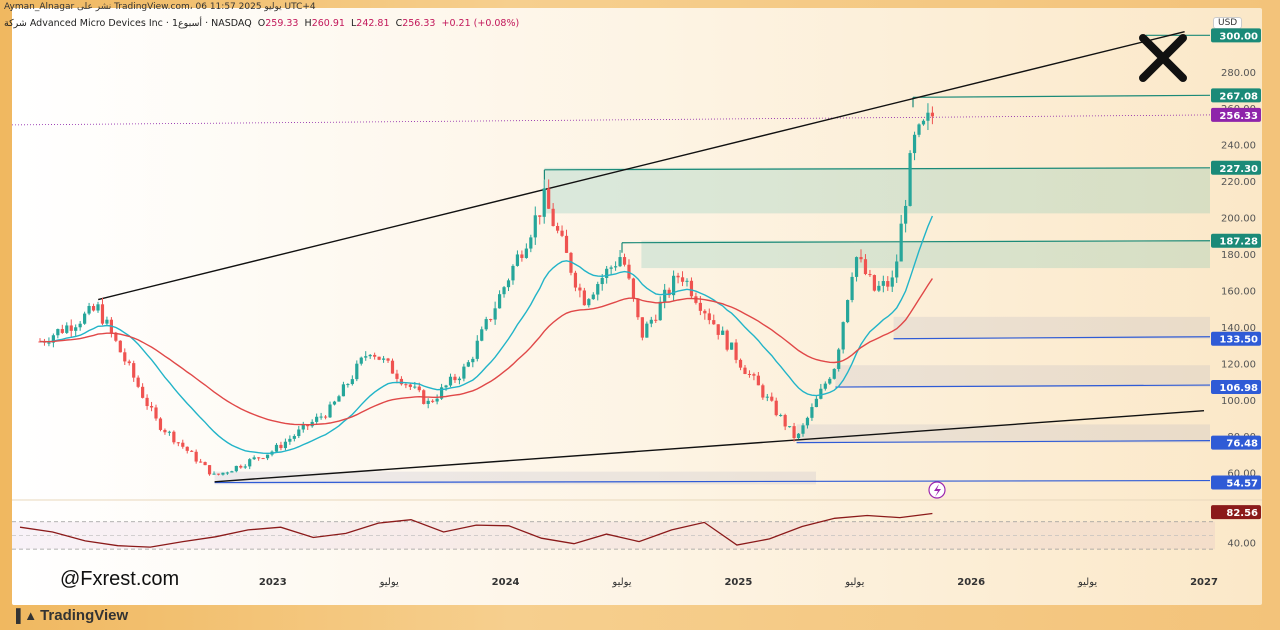 This screenshot has width=1280, height=630. I want to click on current-price-label-bg, so click(1236, 114).